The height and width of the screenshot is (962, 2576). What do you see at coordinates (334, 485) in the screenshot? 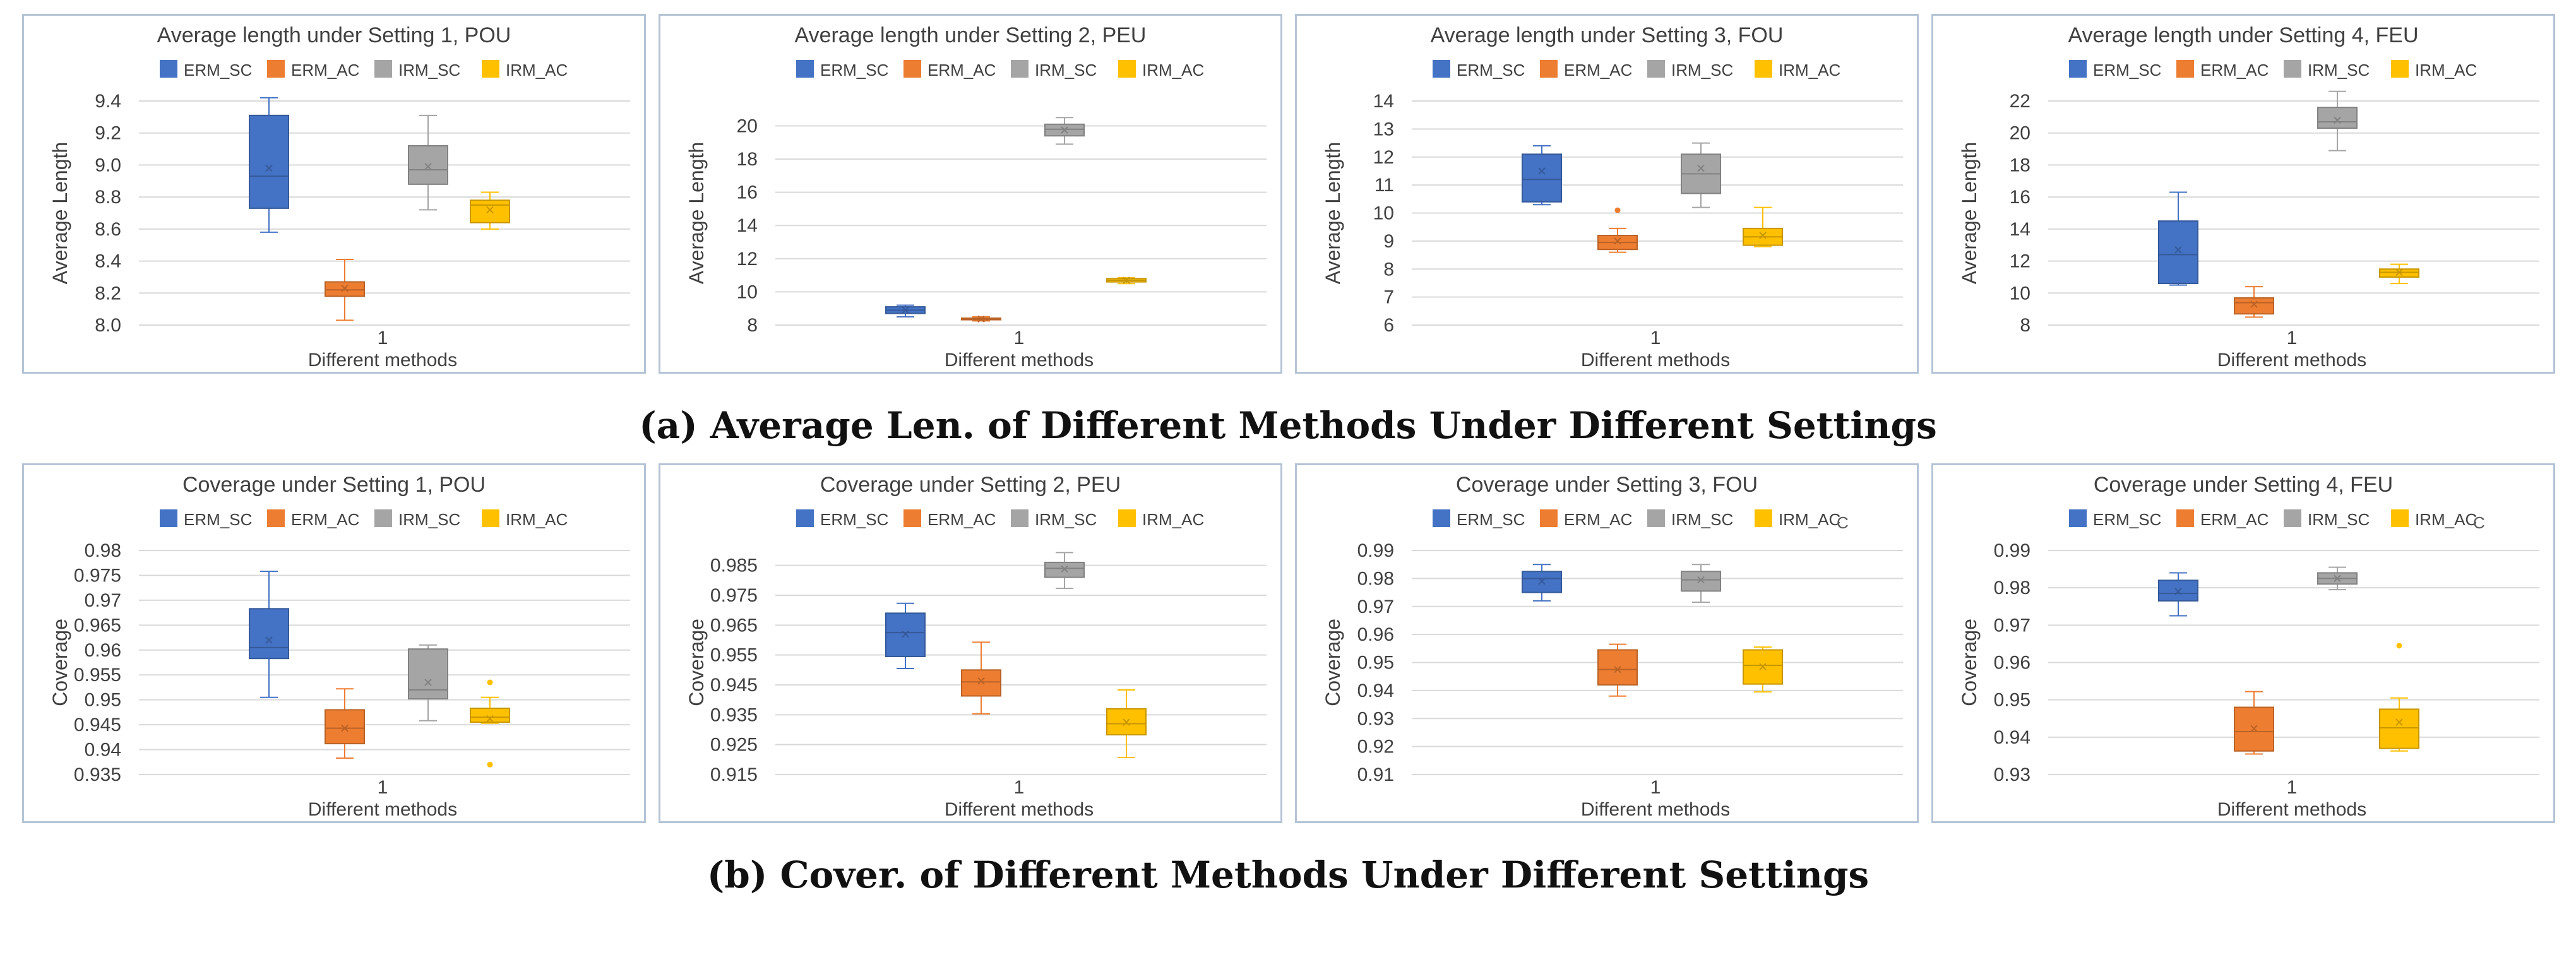
I see `chart-title: Coverage under Setting 1, POU` at bounding box center [334, 485].